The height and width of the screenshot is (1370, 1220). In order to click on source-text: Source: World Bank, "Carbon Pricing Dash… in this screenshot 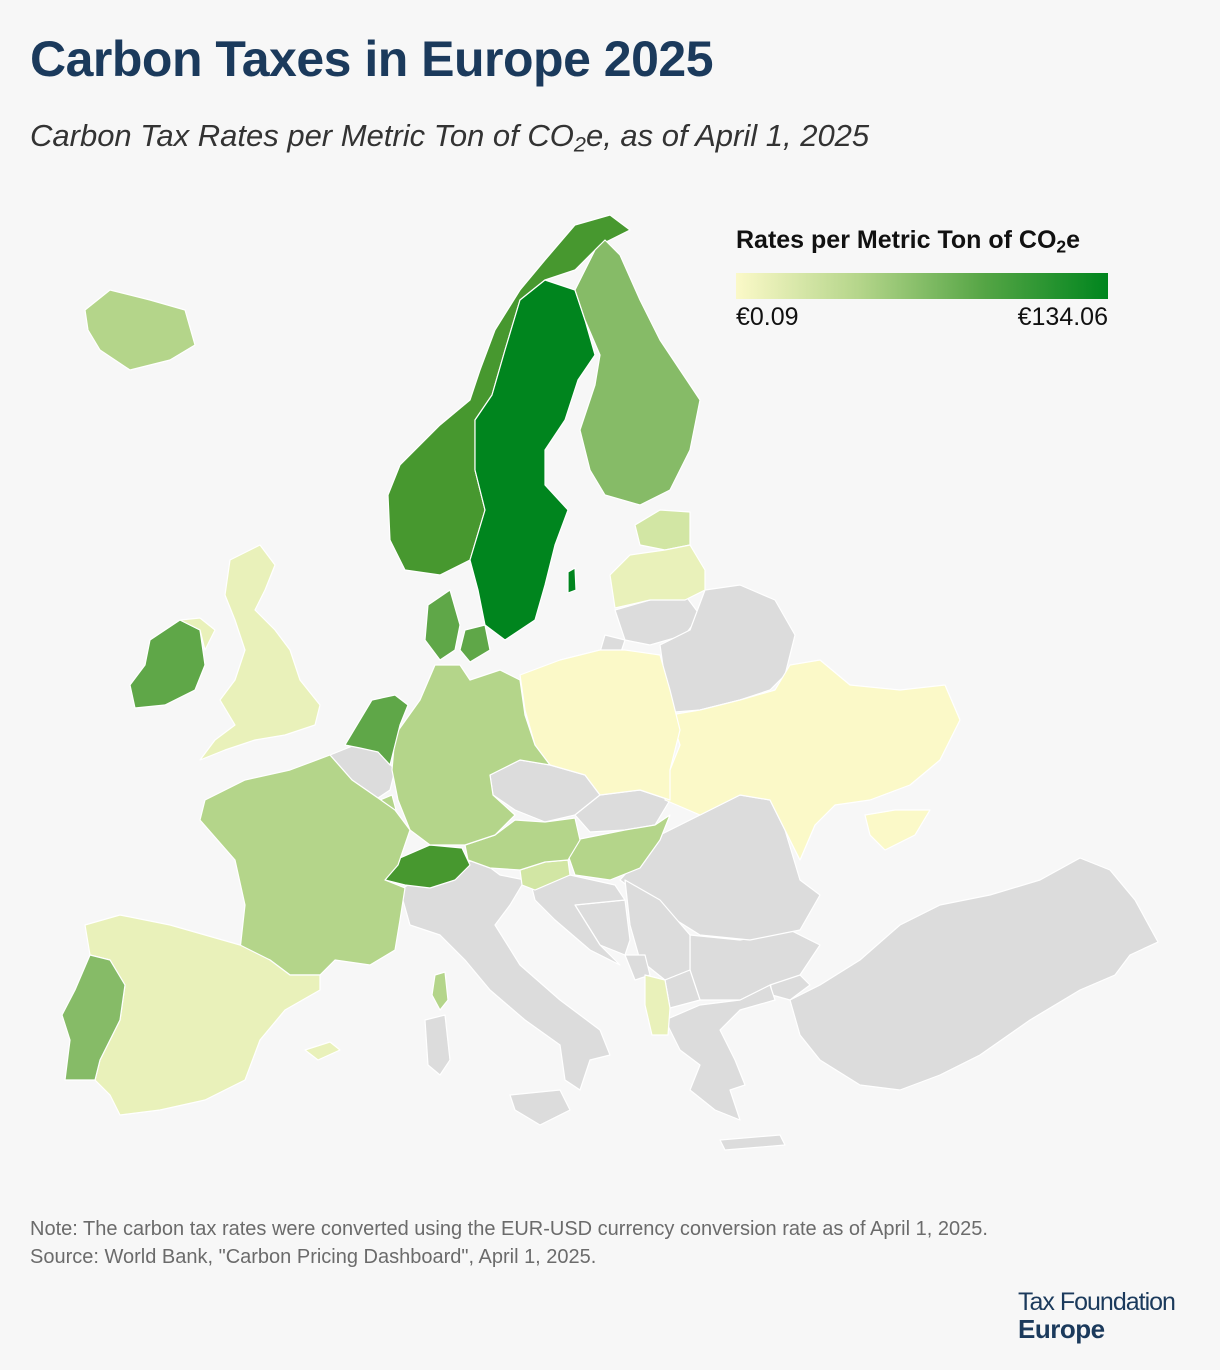, I will do `click(313, 1257)`.